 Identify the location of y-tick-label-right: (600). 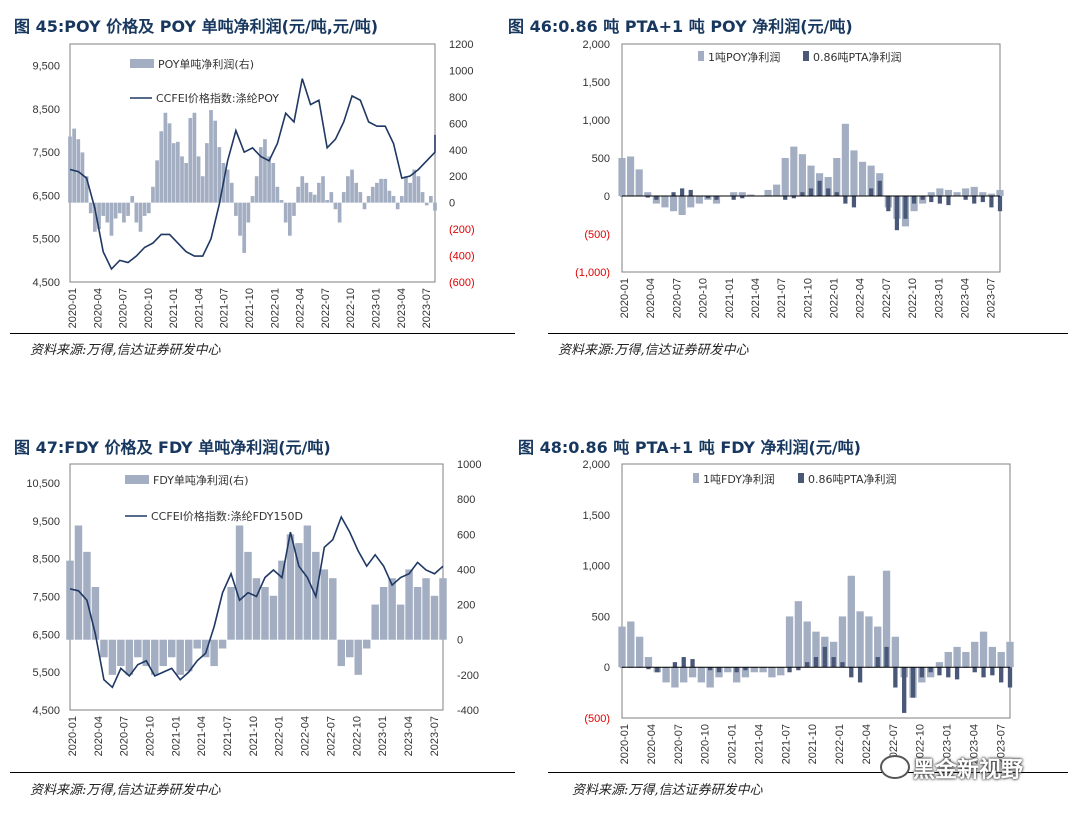
(462, 283).